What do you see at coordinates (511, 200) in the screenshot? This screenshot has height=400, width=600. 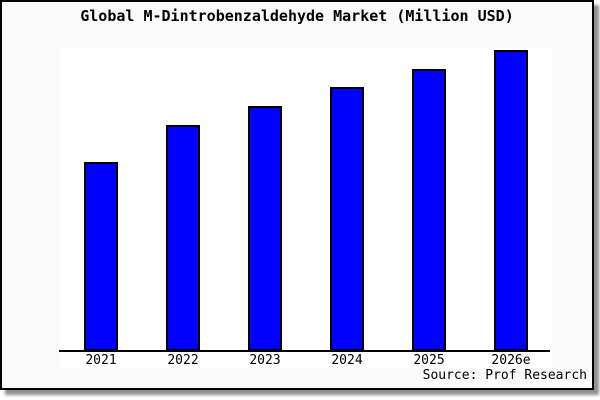 I see `bar-2026e` at bounding box center [511, 200].